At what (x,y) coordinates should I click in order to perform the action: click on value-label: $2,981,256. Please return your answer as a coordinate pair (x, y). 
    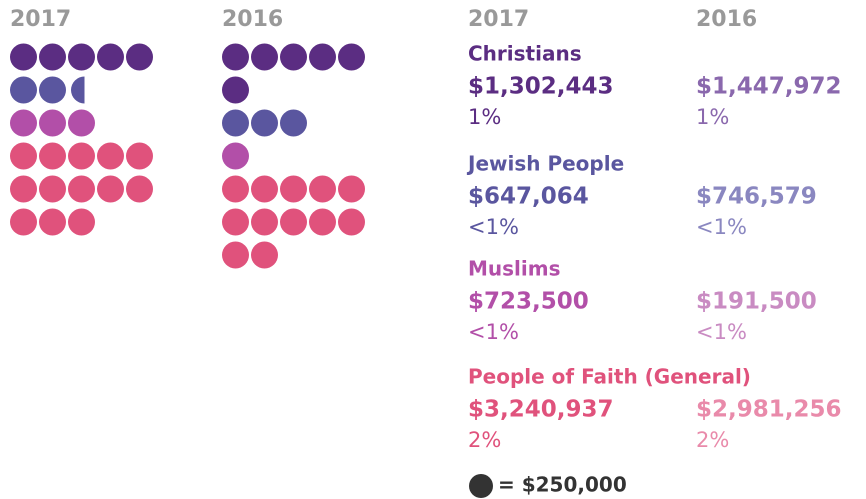
    Looking at the image, I should click on (769, 410).